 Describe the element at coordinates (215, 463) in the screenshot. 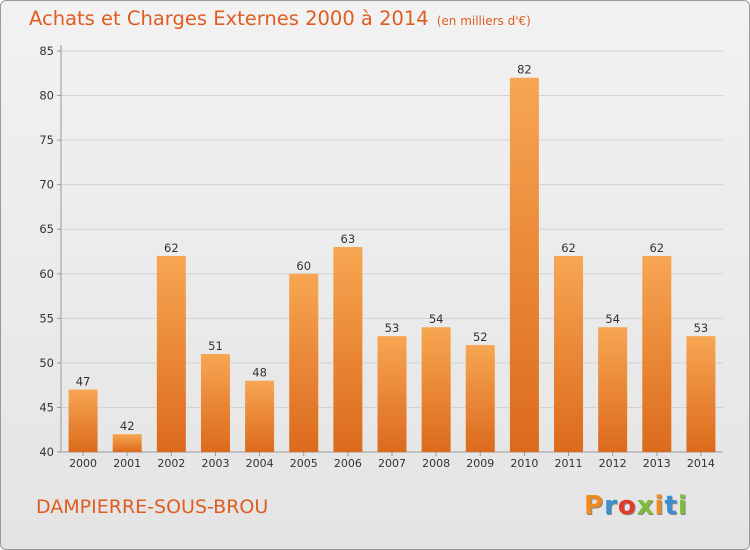

I see `x-tick-label: 2003` at that location.